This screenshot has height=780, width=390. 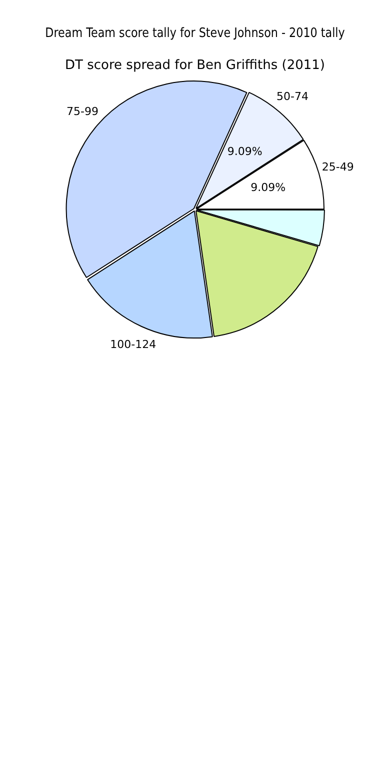 What do you see at coordinates (338, 167) in the screenshot?
I see `slice-label: 25-49` at bounding box center [338, 167].